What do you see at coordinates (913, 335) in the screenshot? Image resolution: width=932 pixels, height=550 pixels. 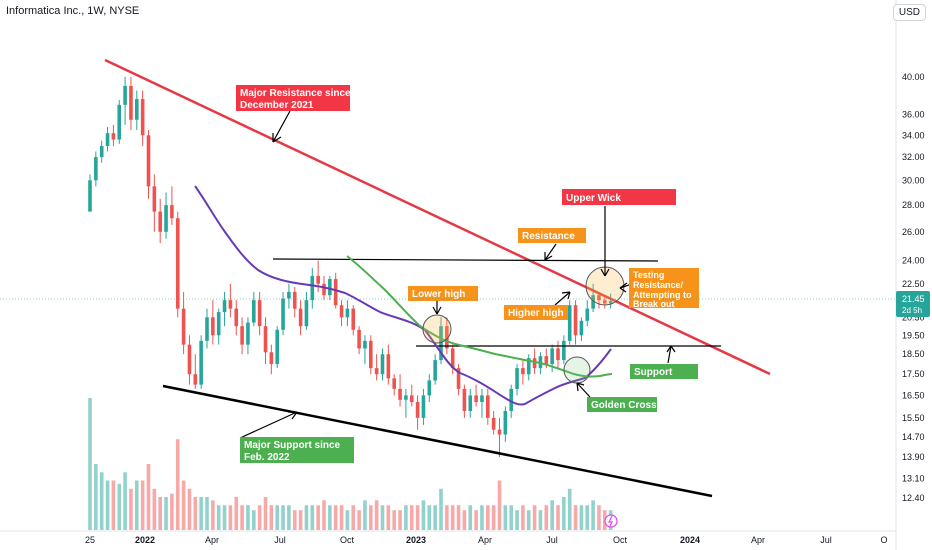 I see `price-tick-label: 19.50` at bounding box center [913, 335].